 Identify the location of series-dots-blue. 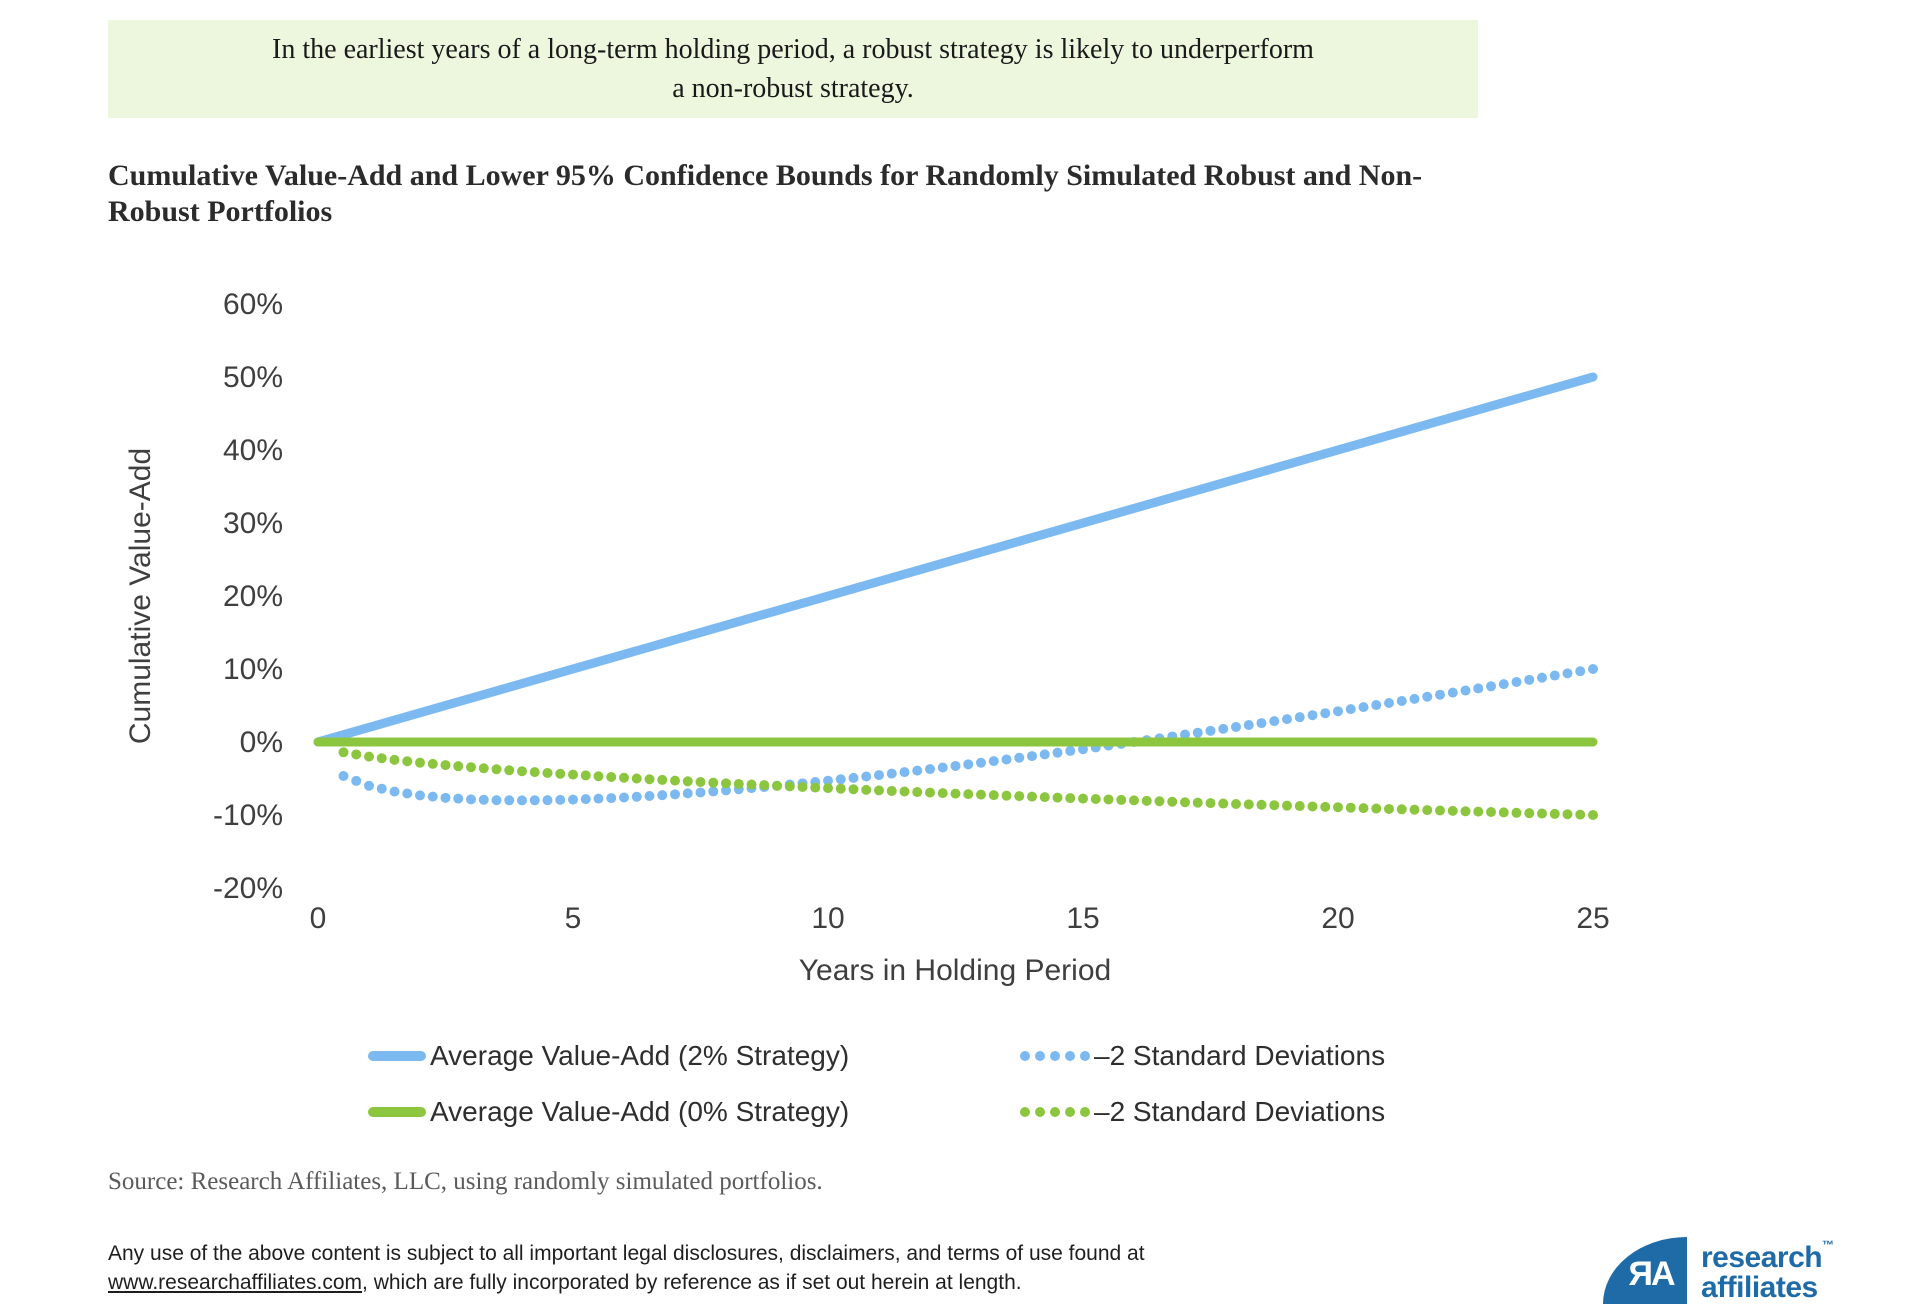
(968, 735).